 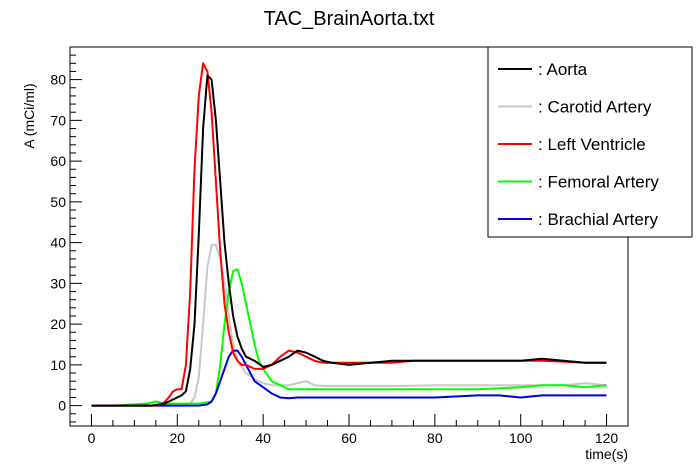 What do you see at coordinates (58, 365) in the screenshot?
I see `y-tick-label: 10` at bounding box center [58, 365].